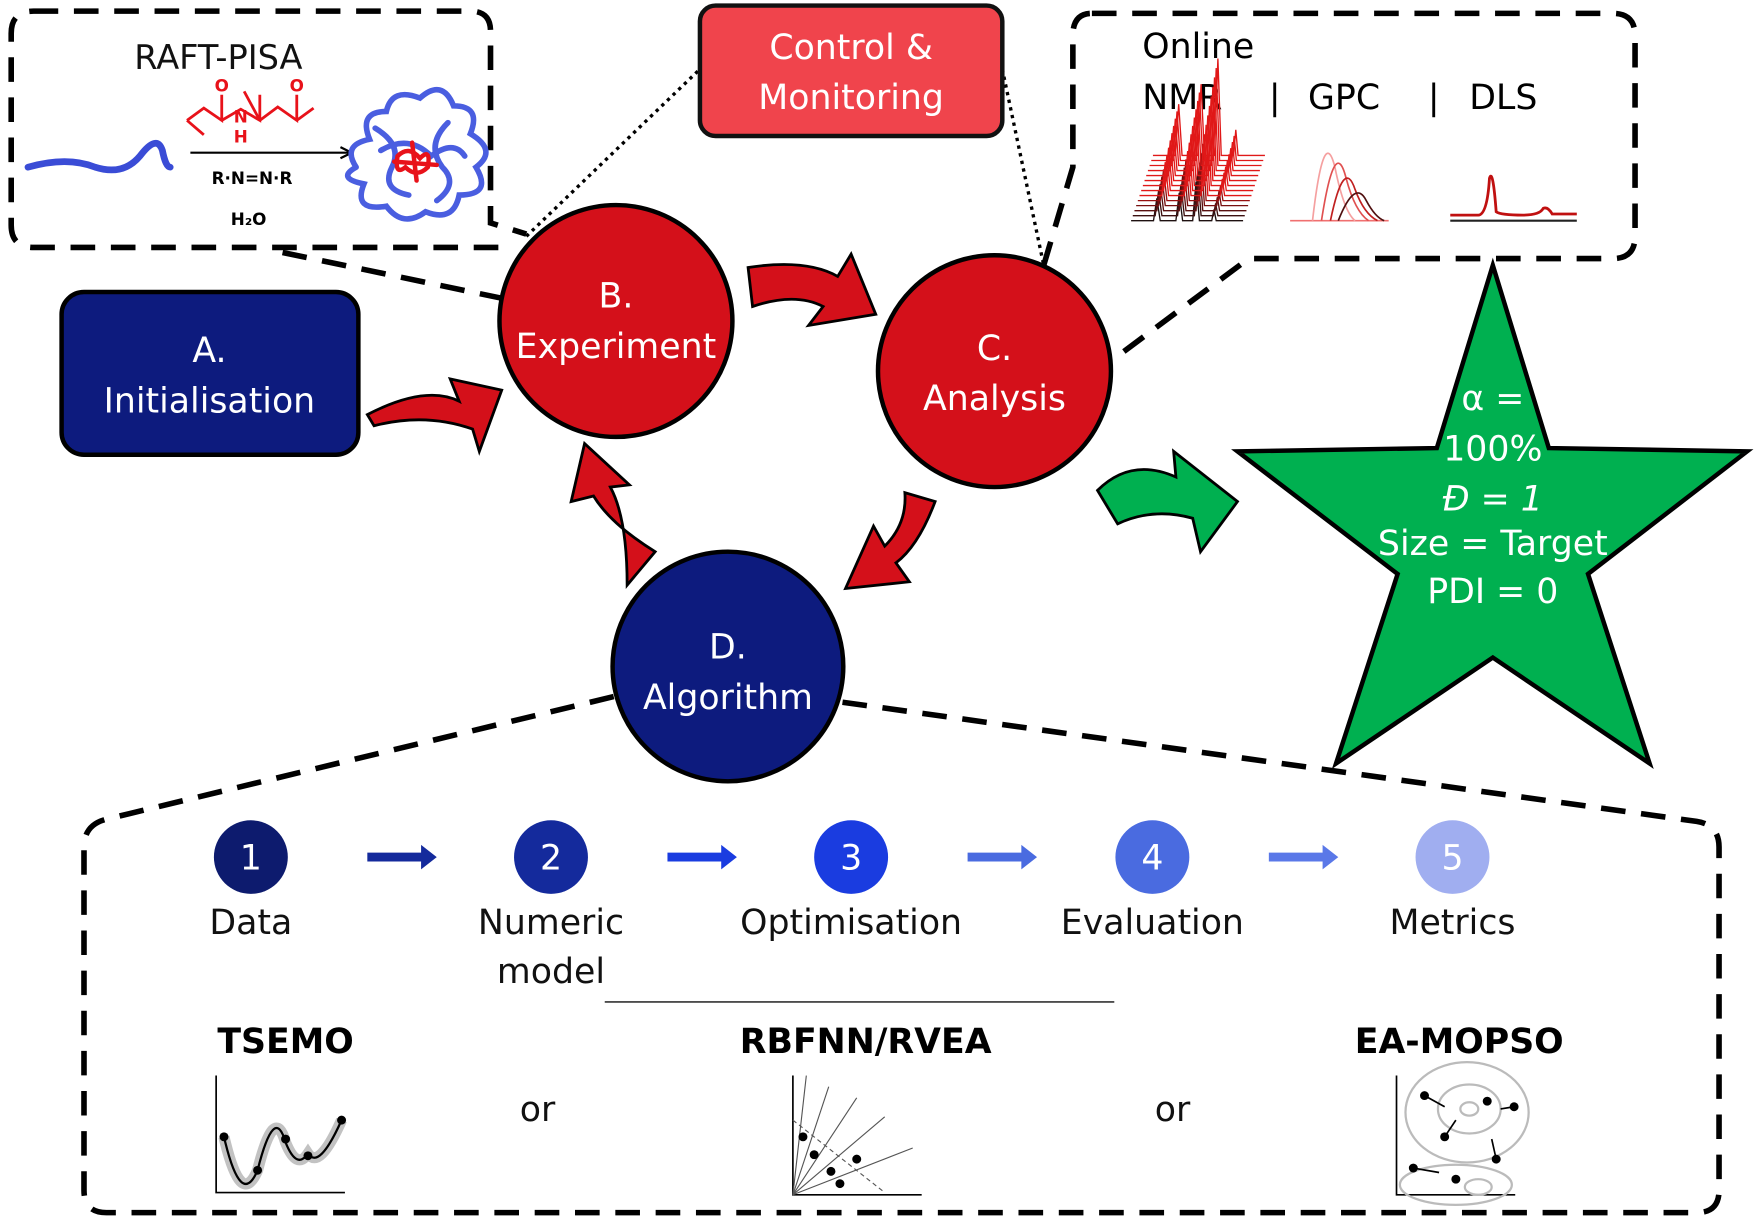 Image resolution: width=1756 pixels, height=1226 pixels. Describe the element at coordinates (994, 349) in the screenshot. I see `node-c-letter: C.` at that location.